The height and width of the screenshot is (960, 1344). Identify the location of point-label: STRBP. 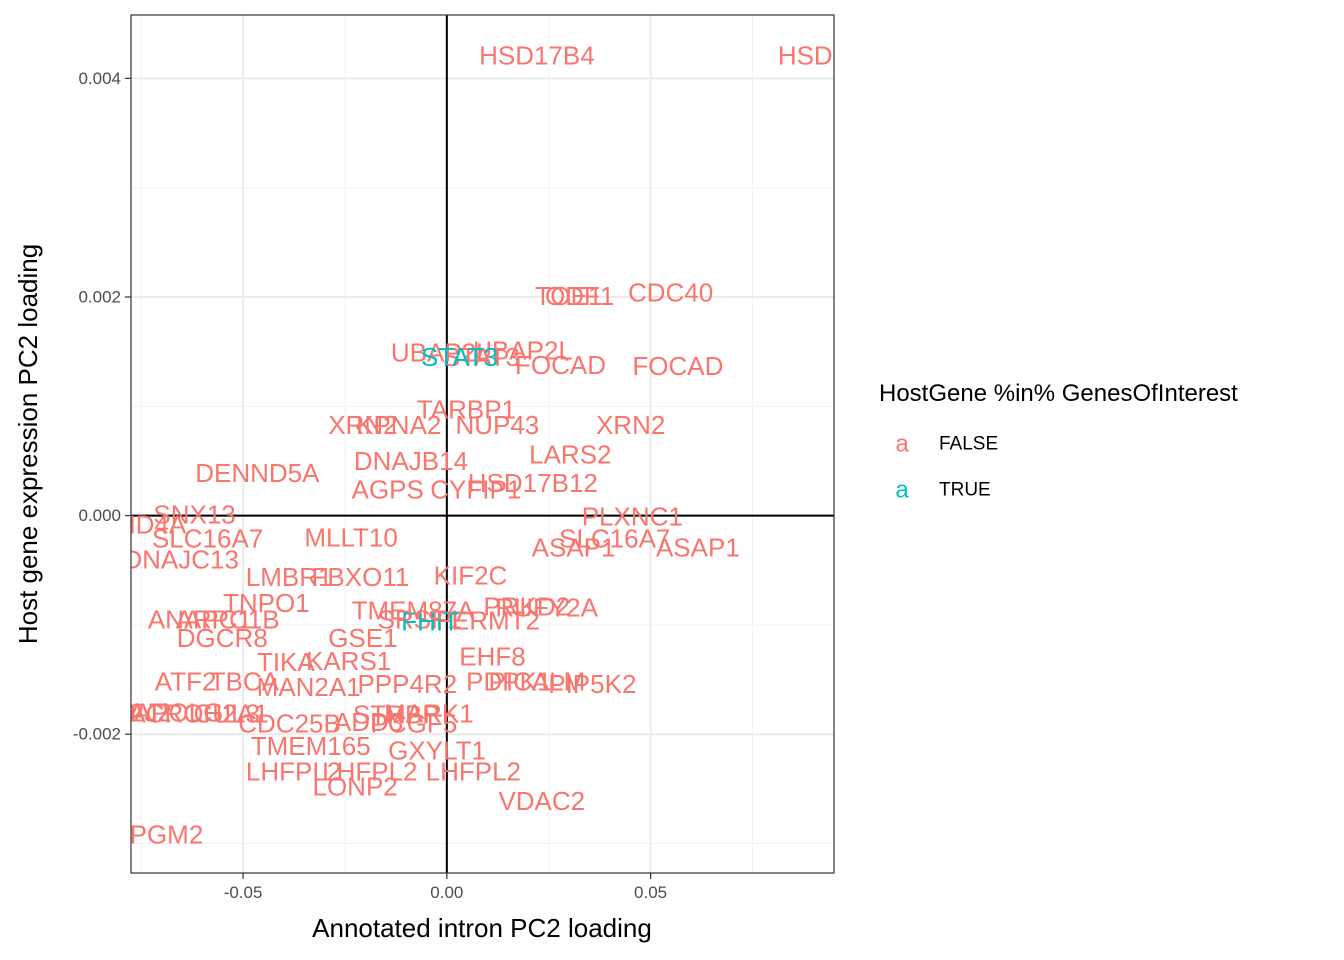
(396, 715).